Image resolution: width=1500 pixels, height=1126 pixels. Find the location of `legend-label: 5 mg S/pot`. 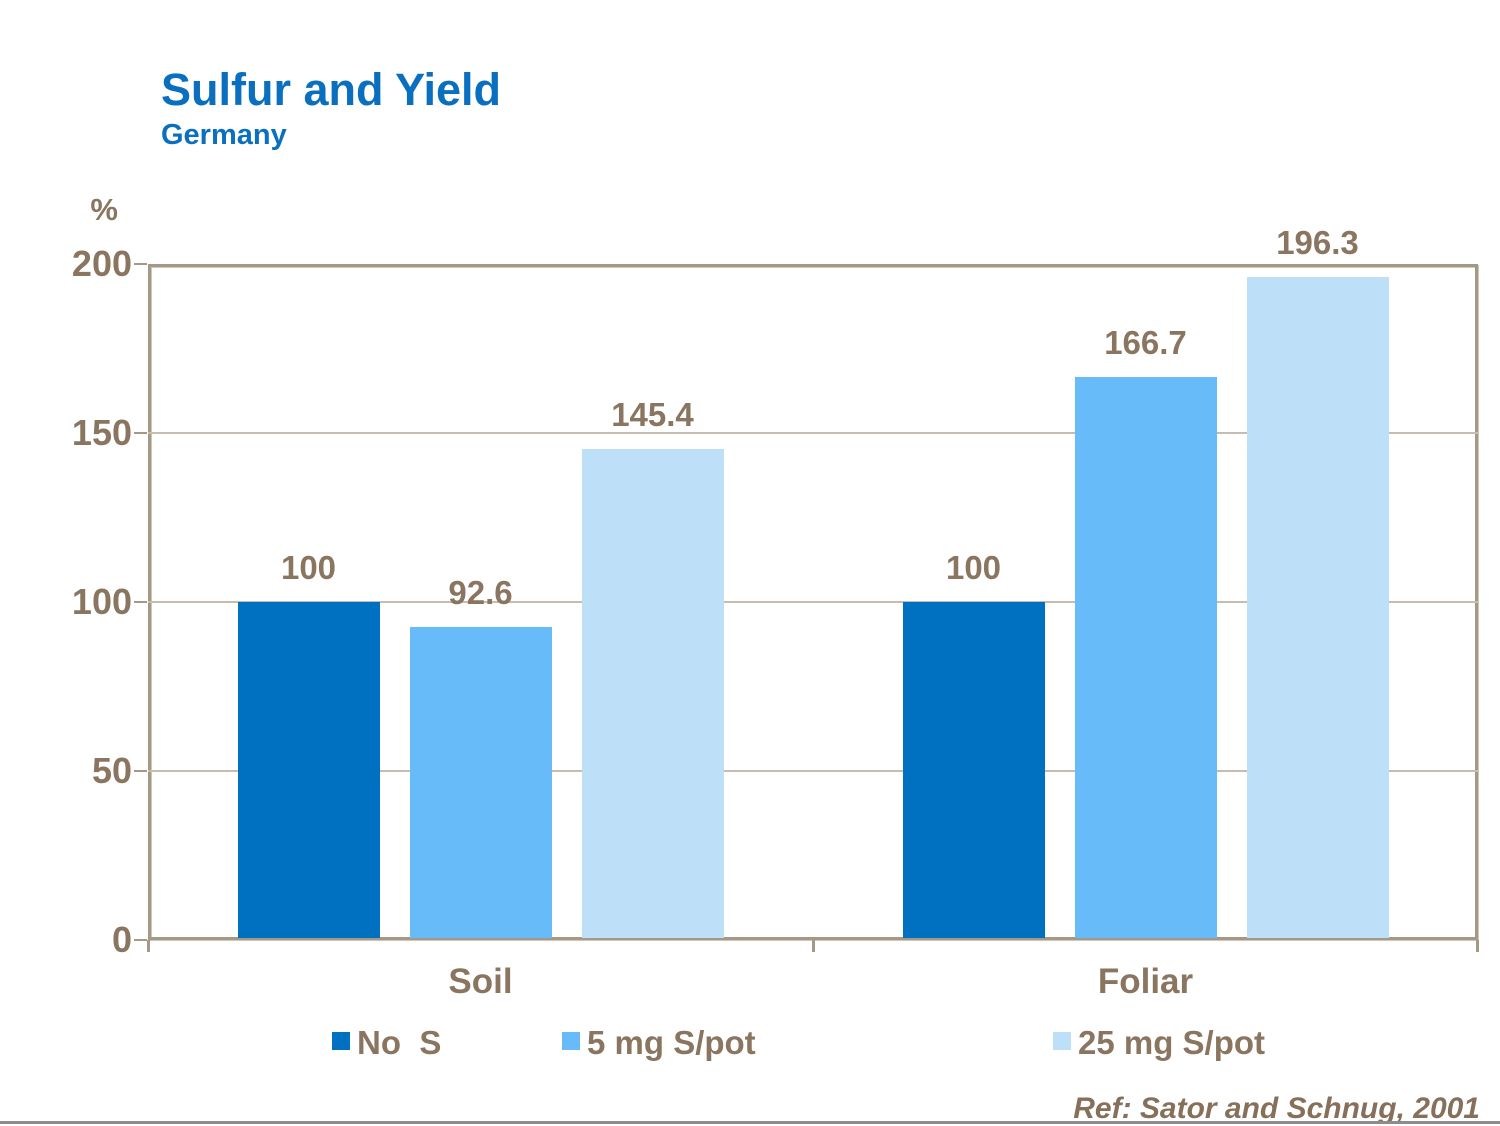

legend-label: 5 mg S/pot is located at coordinates (671, 1042).